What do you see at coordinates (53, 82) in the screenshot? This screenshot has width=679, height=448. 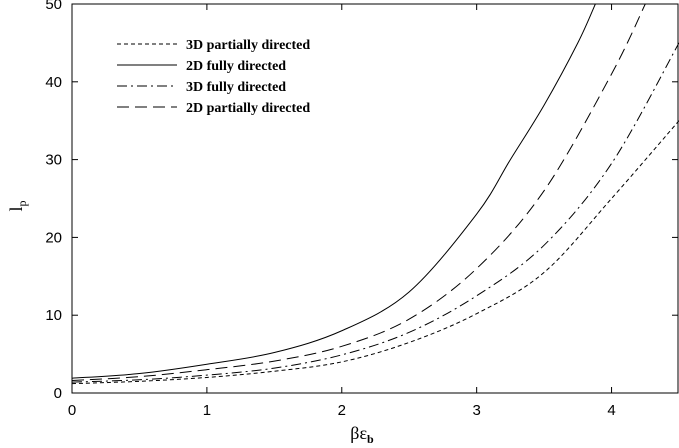 I see `y-tick-label: 40` at bounding box center [53, 82].